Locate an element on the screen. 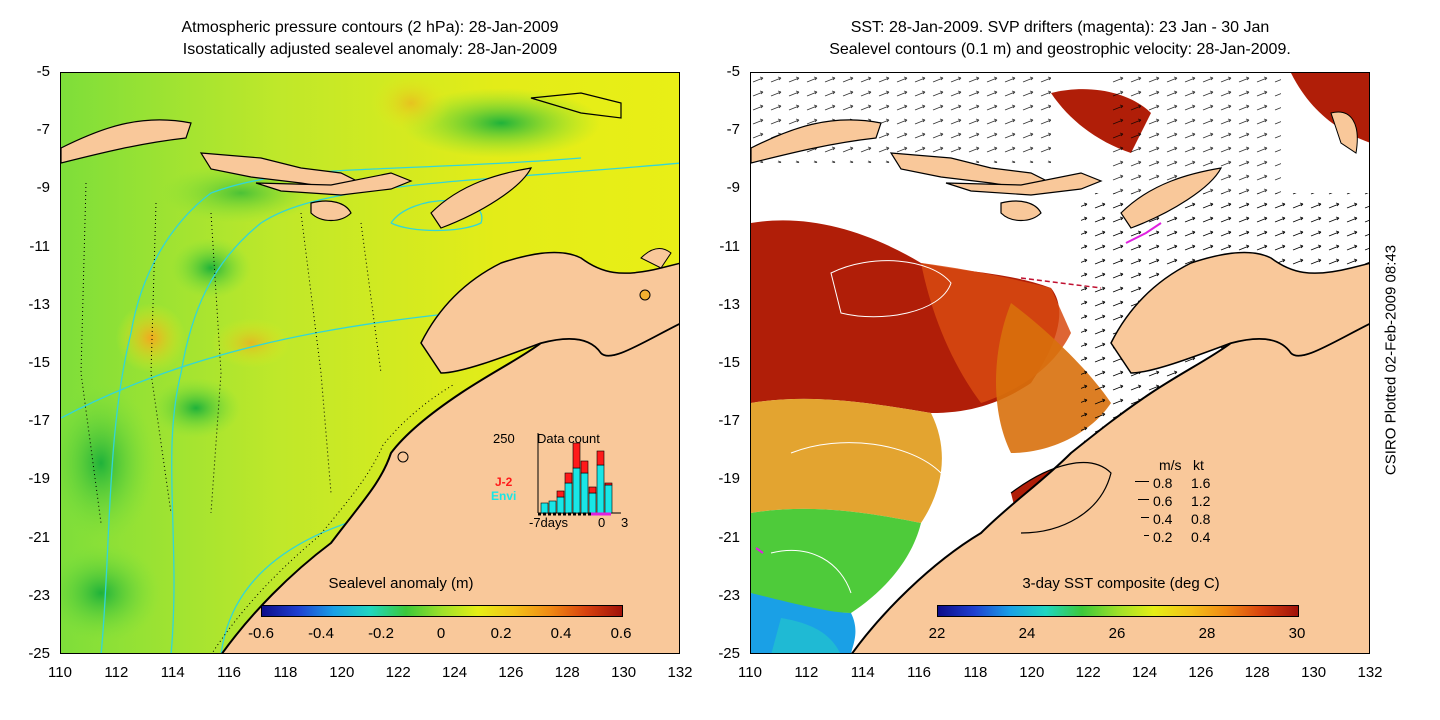  left-y-tick-label: -25 is located at coordinates (39, 653).